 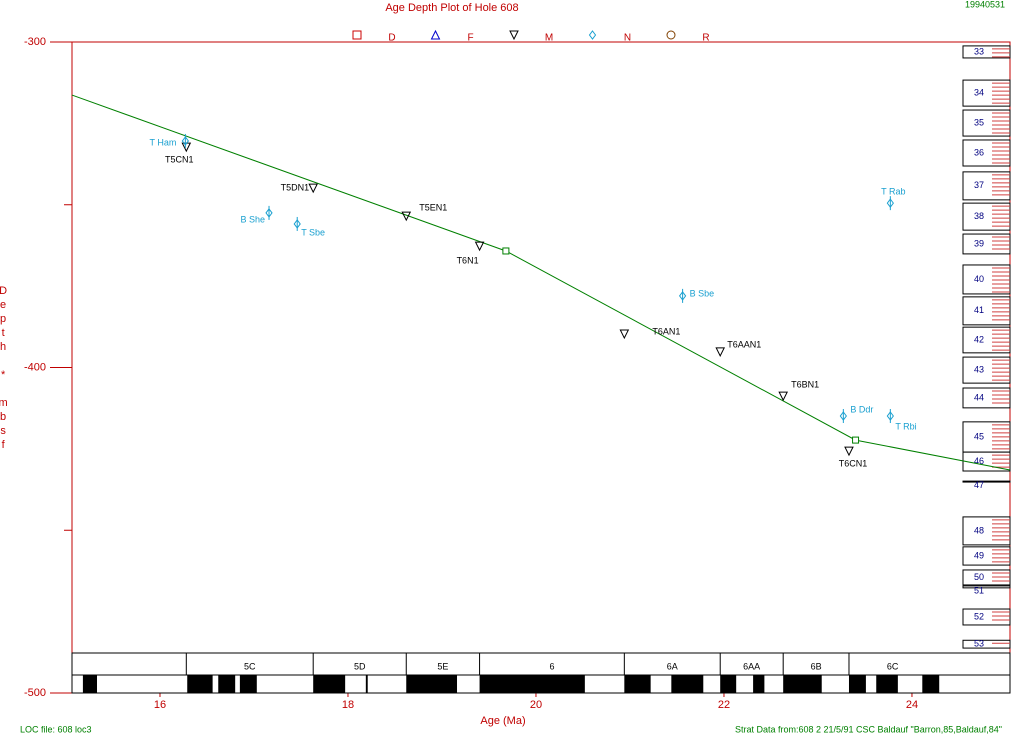 I want to click on core-label: 42, so click(x=979, y=339).